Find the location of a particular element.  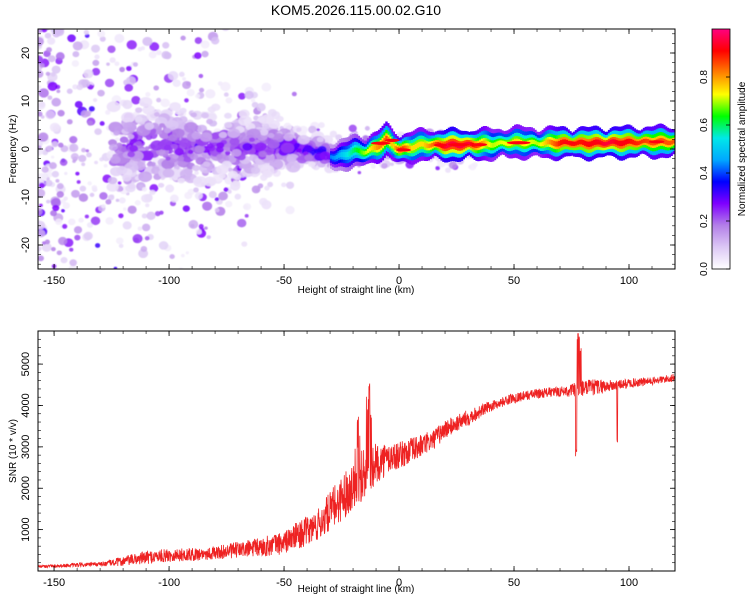

heatmap-y-tick-label: -20 is located at coordinates (26, 245).